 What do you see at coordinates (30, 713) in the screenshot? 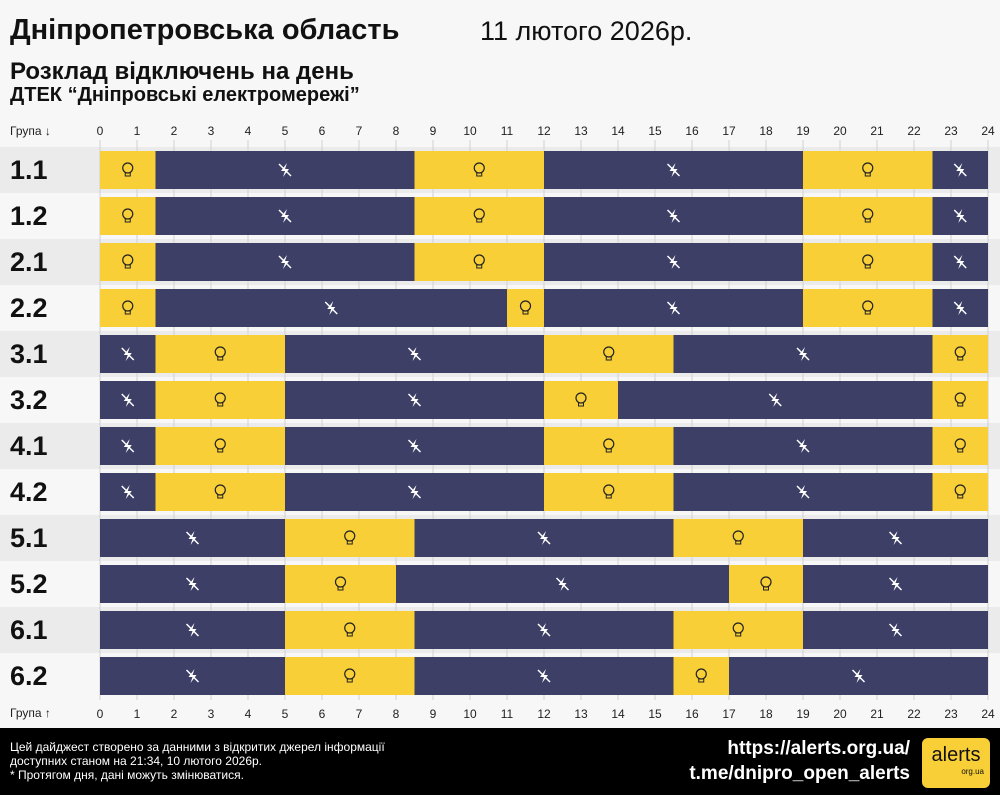
I see `bottom-axis-label: Група ↑` at bounding box center [30, 713].